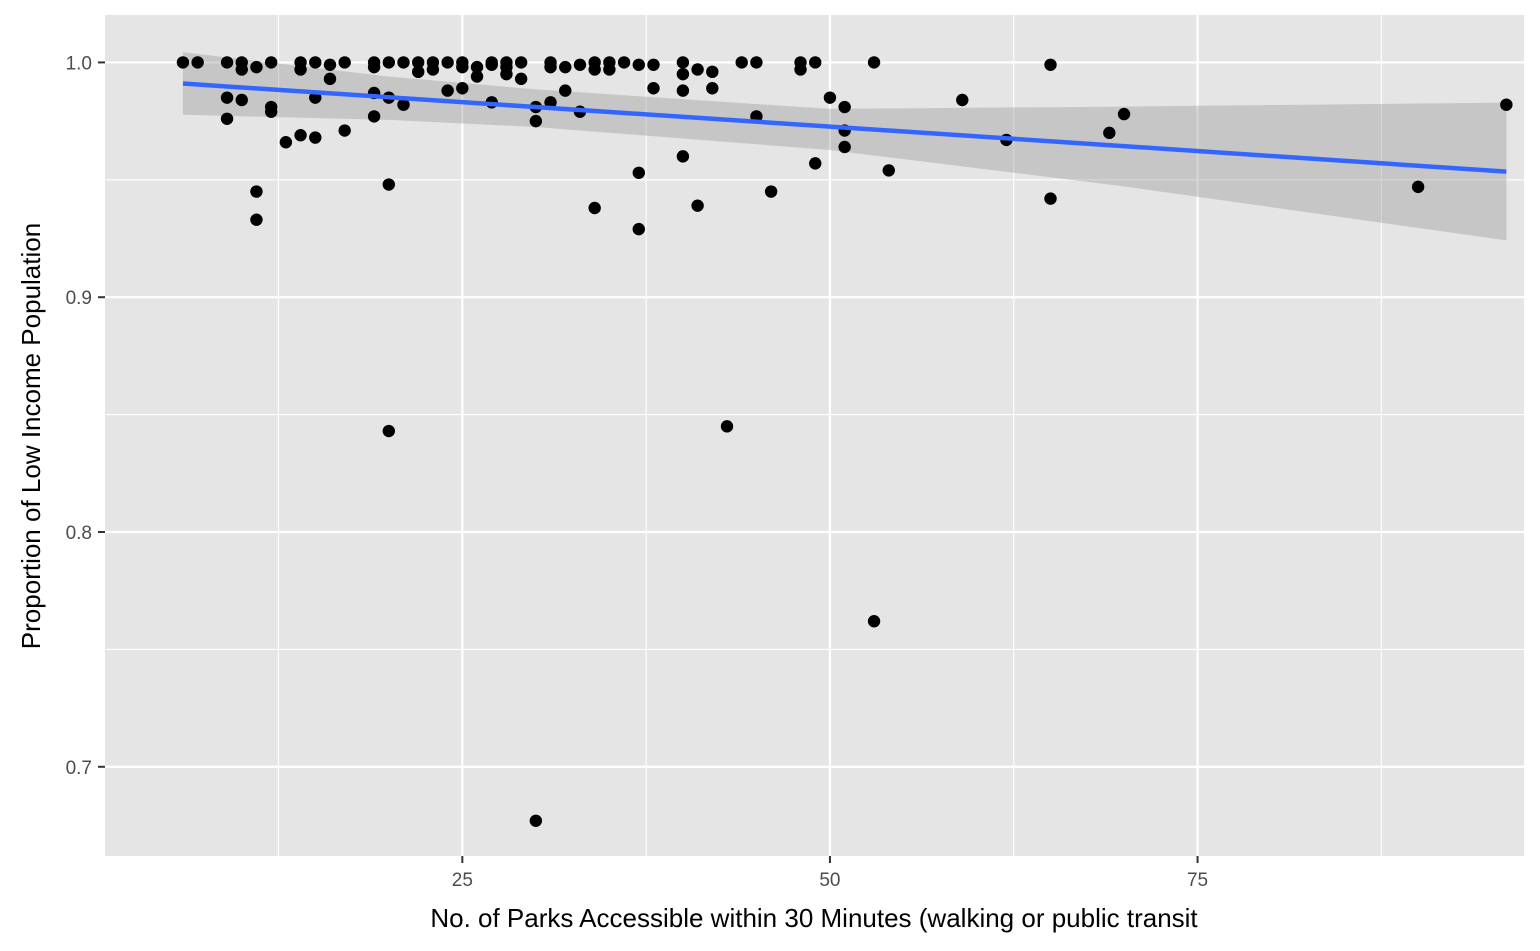 The width and height of the screenshot is (1540, 951). Describe the element at coordinates (829, 880) in the screenshot. I see `x-tick-label: 50` at that location.